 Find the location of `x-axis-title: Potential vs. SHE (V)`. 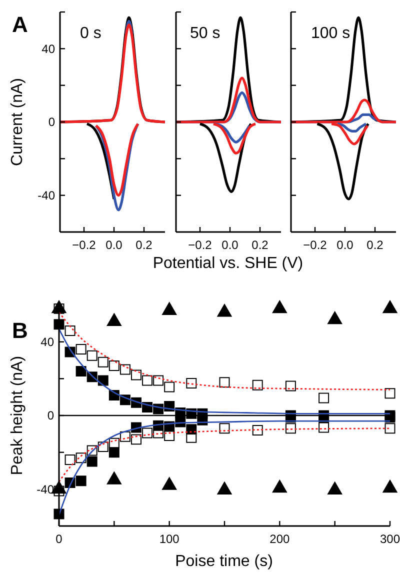

x-axis-title: Potential vs. SHE (V) is located at coordinates (228, 263).